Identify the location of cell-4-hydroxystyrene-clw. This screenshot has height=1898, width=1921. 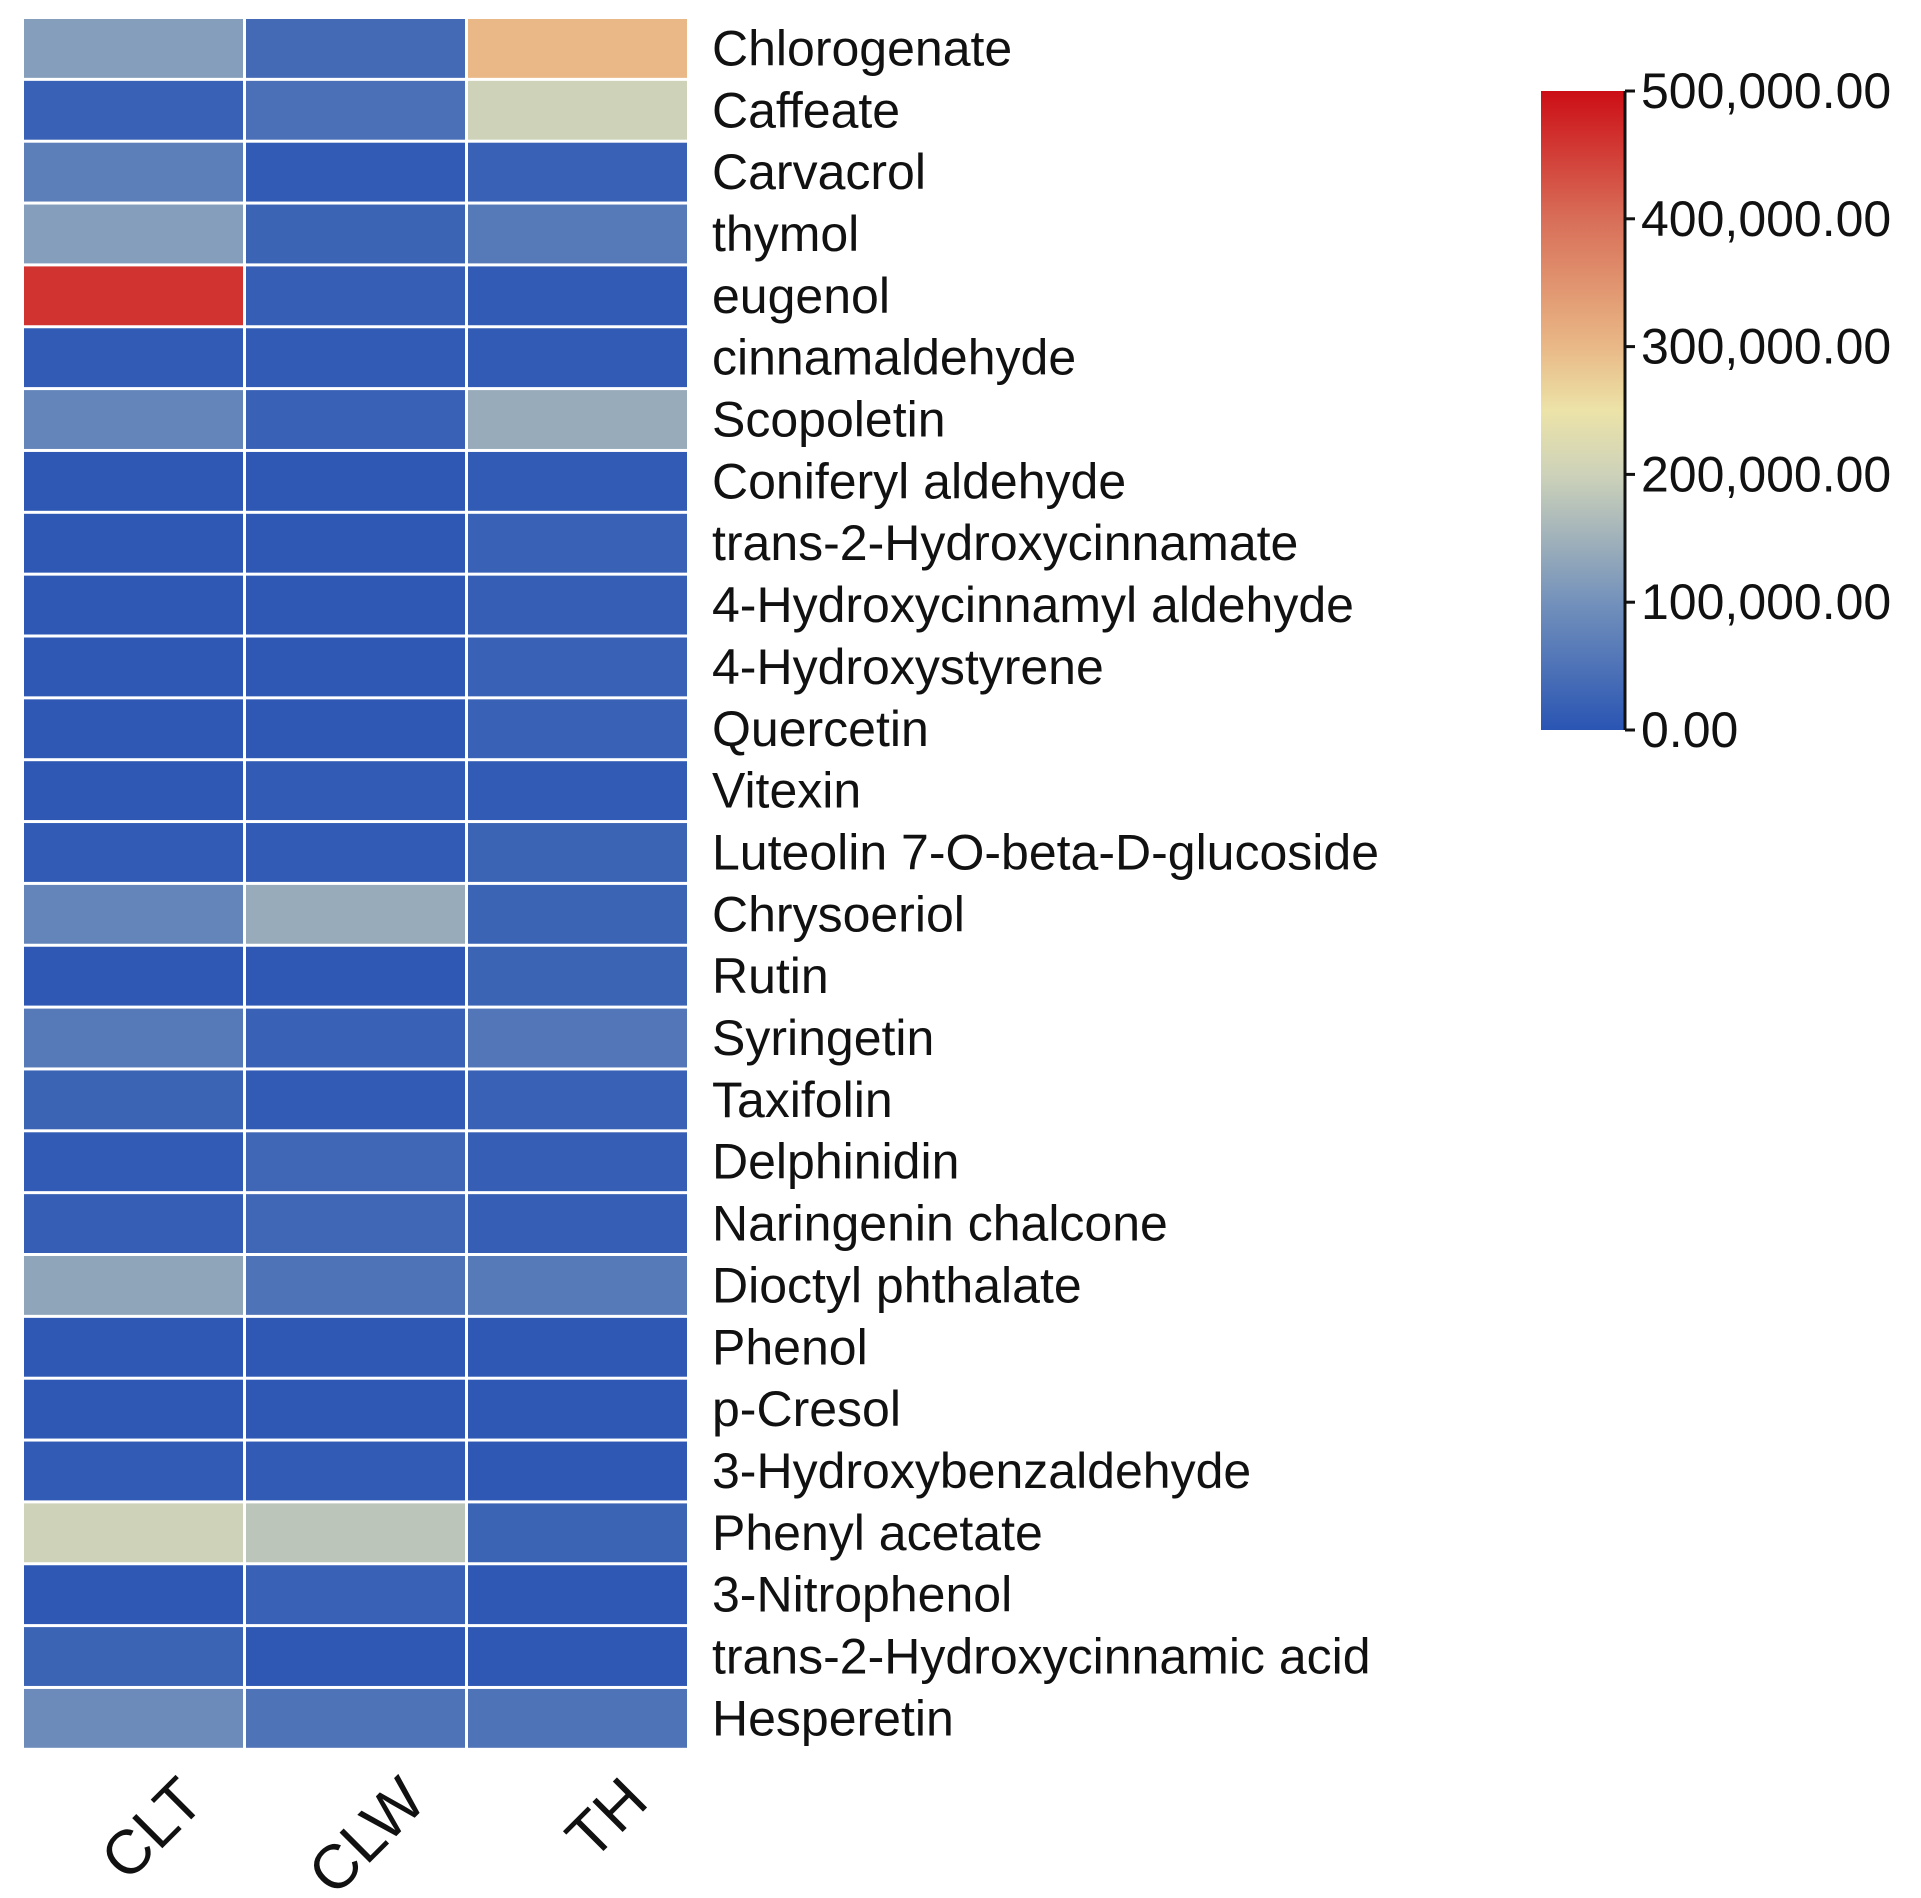
(355, 667).